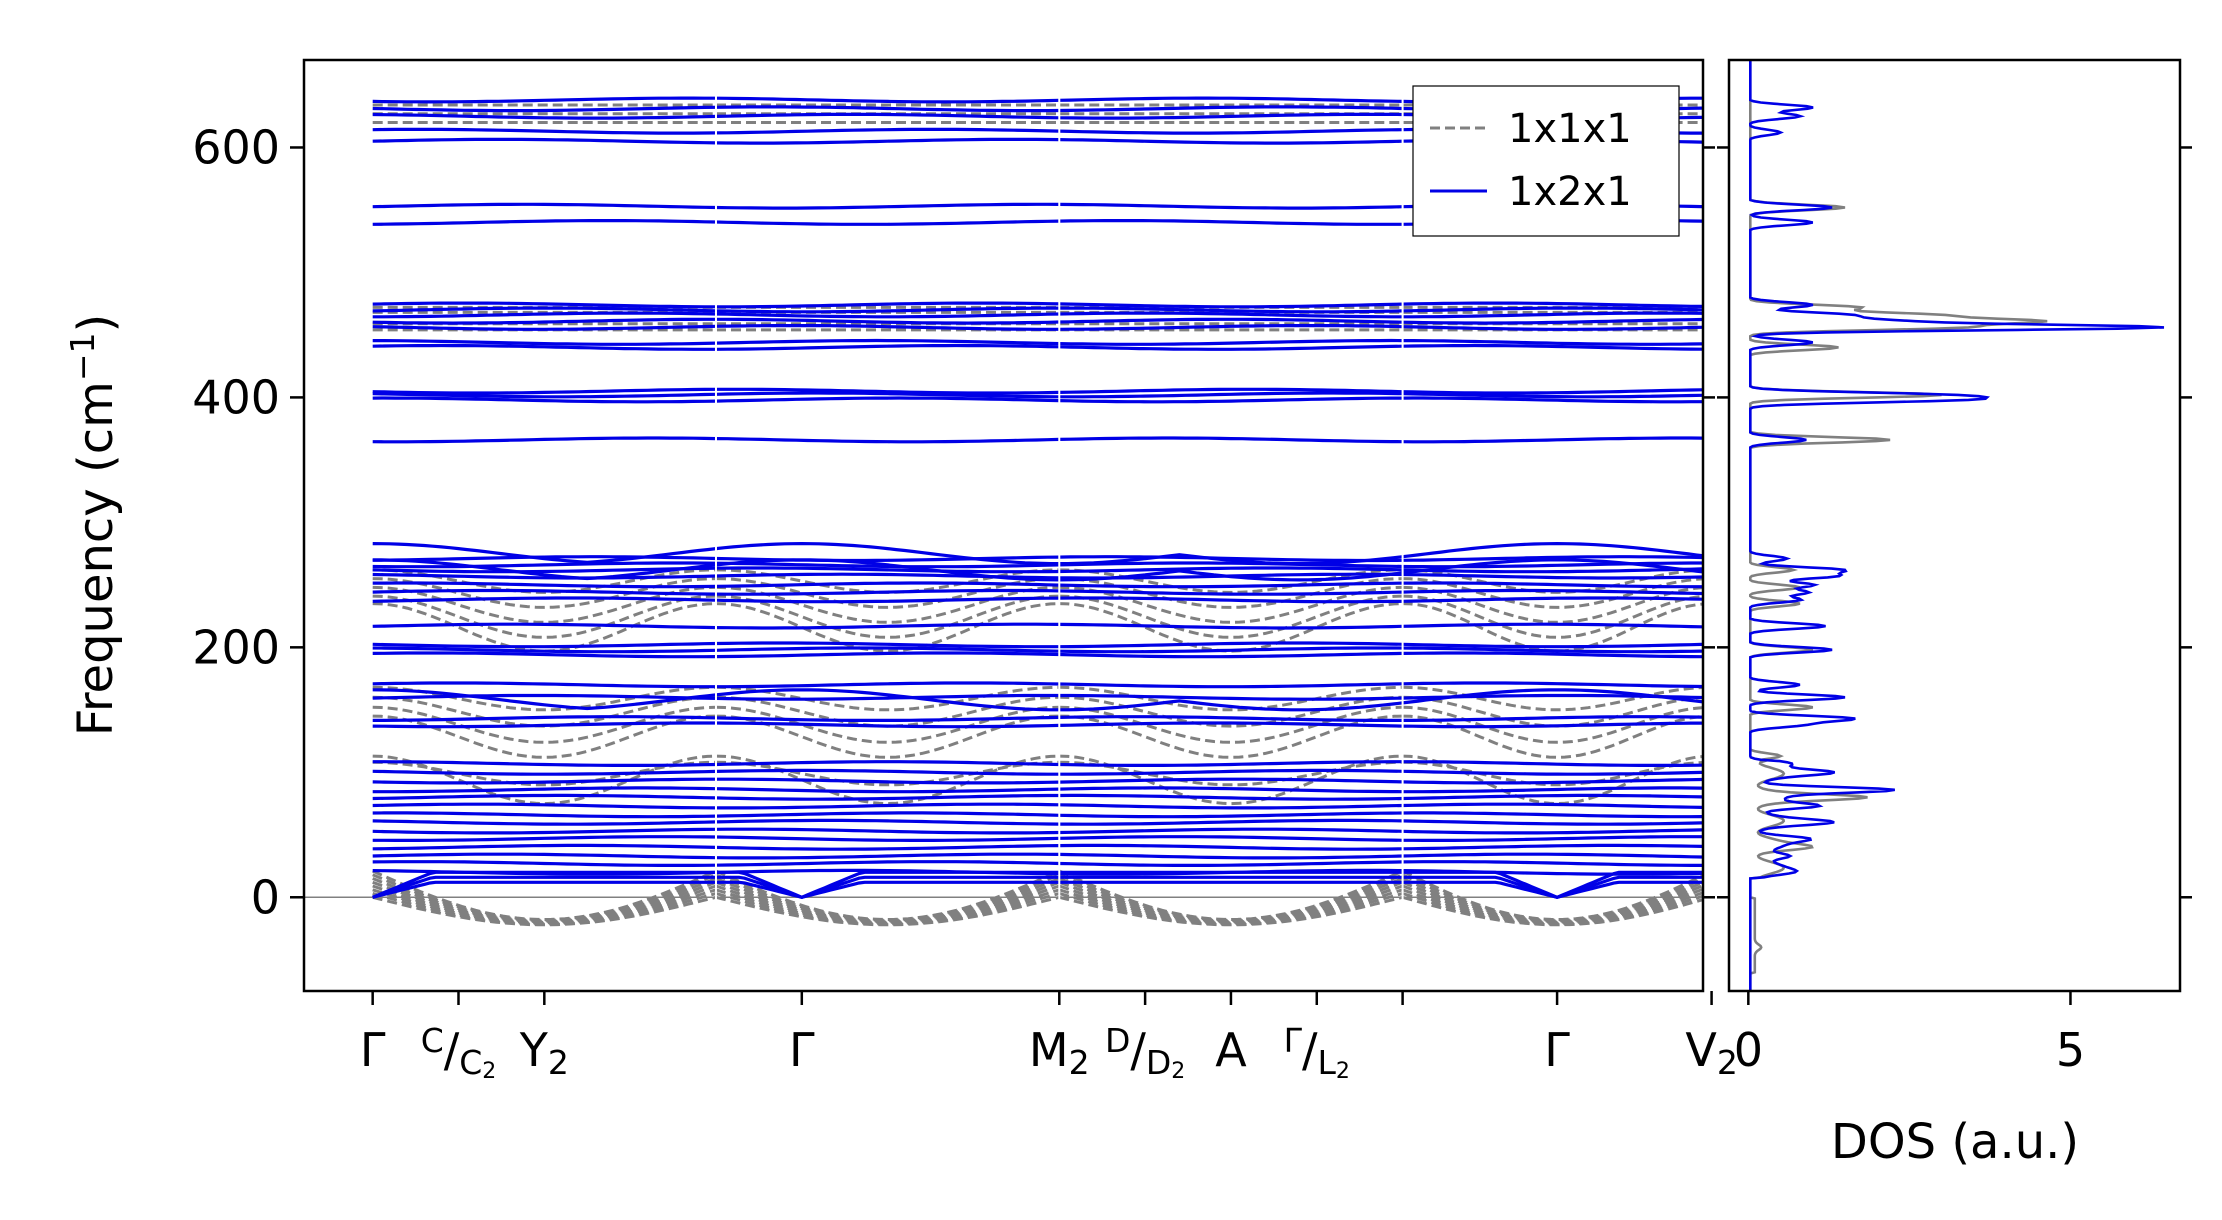 This screenshot has width=2222, height=1220. What do you see at coordinates (236, 647) in the screenshot?
I see `y-tick-label-200: 200` at bounding box center [236, 647].